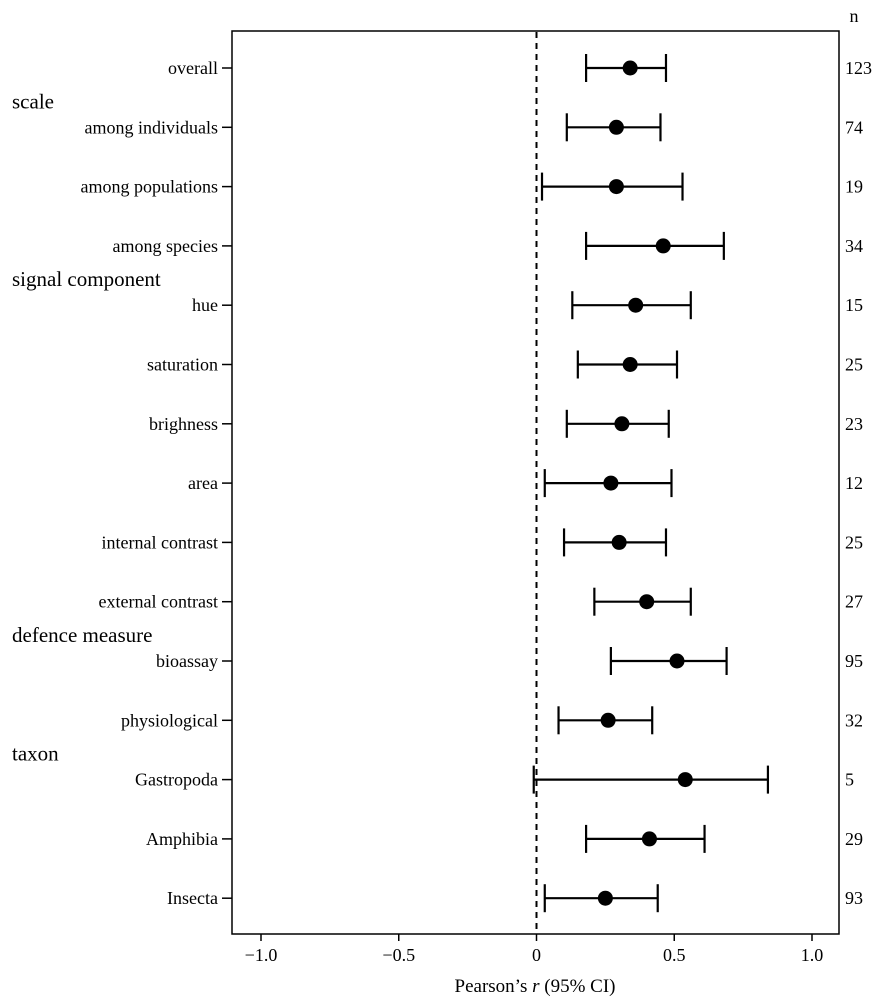 This screenshot has height=999, width=883. What do you see at coordinates (203, 483) in the screenshot?
I see `row-label: area` at bounding box center [203, 483].